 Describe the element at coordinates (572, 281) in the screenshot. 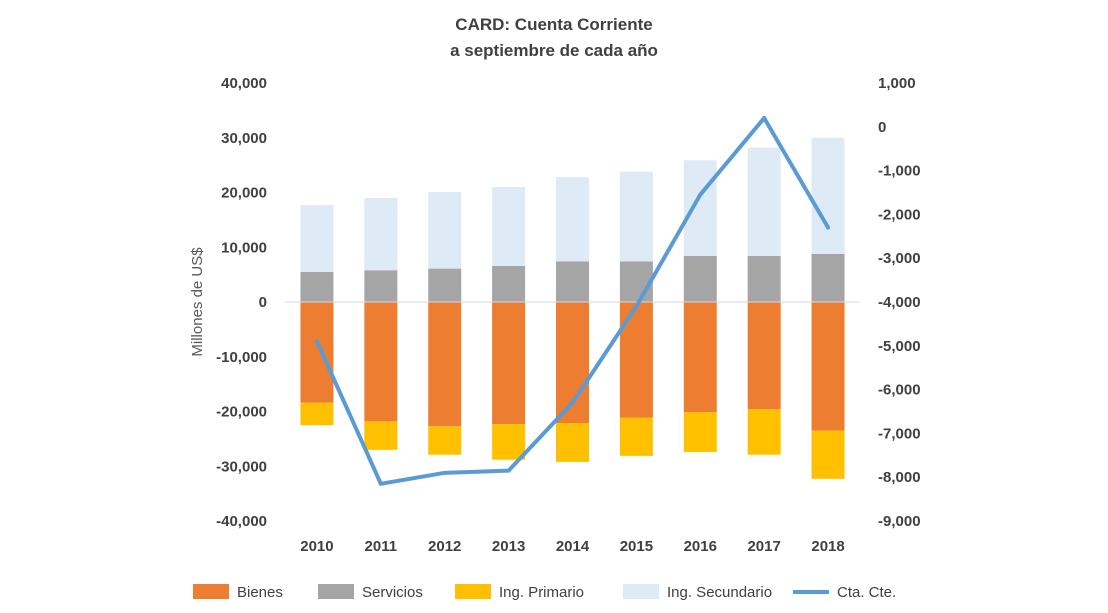

I see `bar-servicios-2014` at that location.